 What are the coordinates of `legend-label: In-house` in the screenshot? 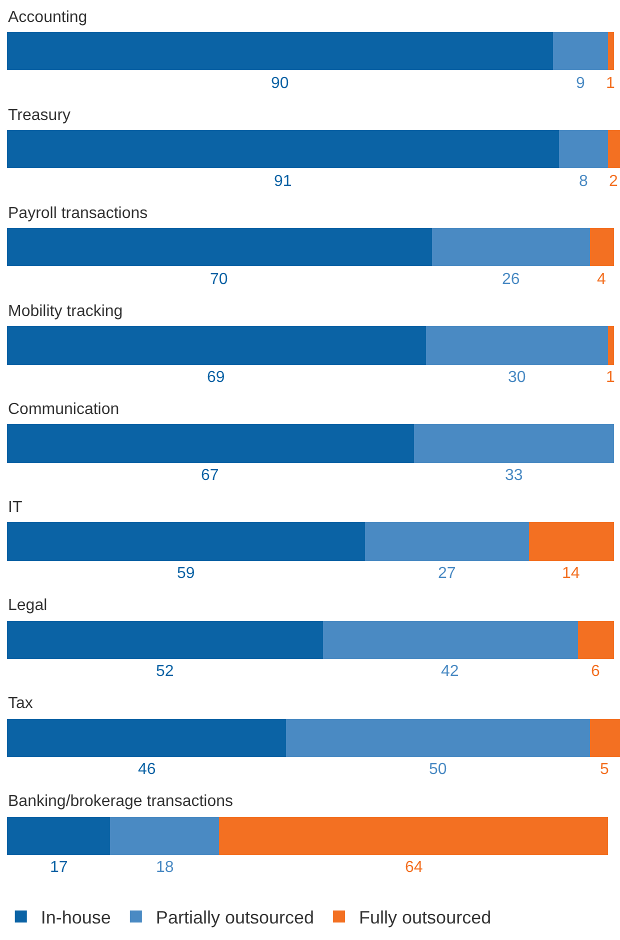 It's located at (75, 917).